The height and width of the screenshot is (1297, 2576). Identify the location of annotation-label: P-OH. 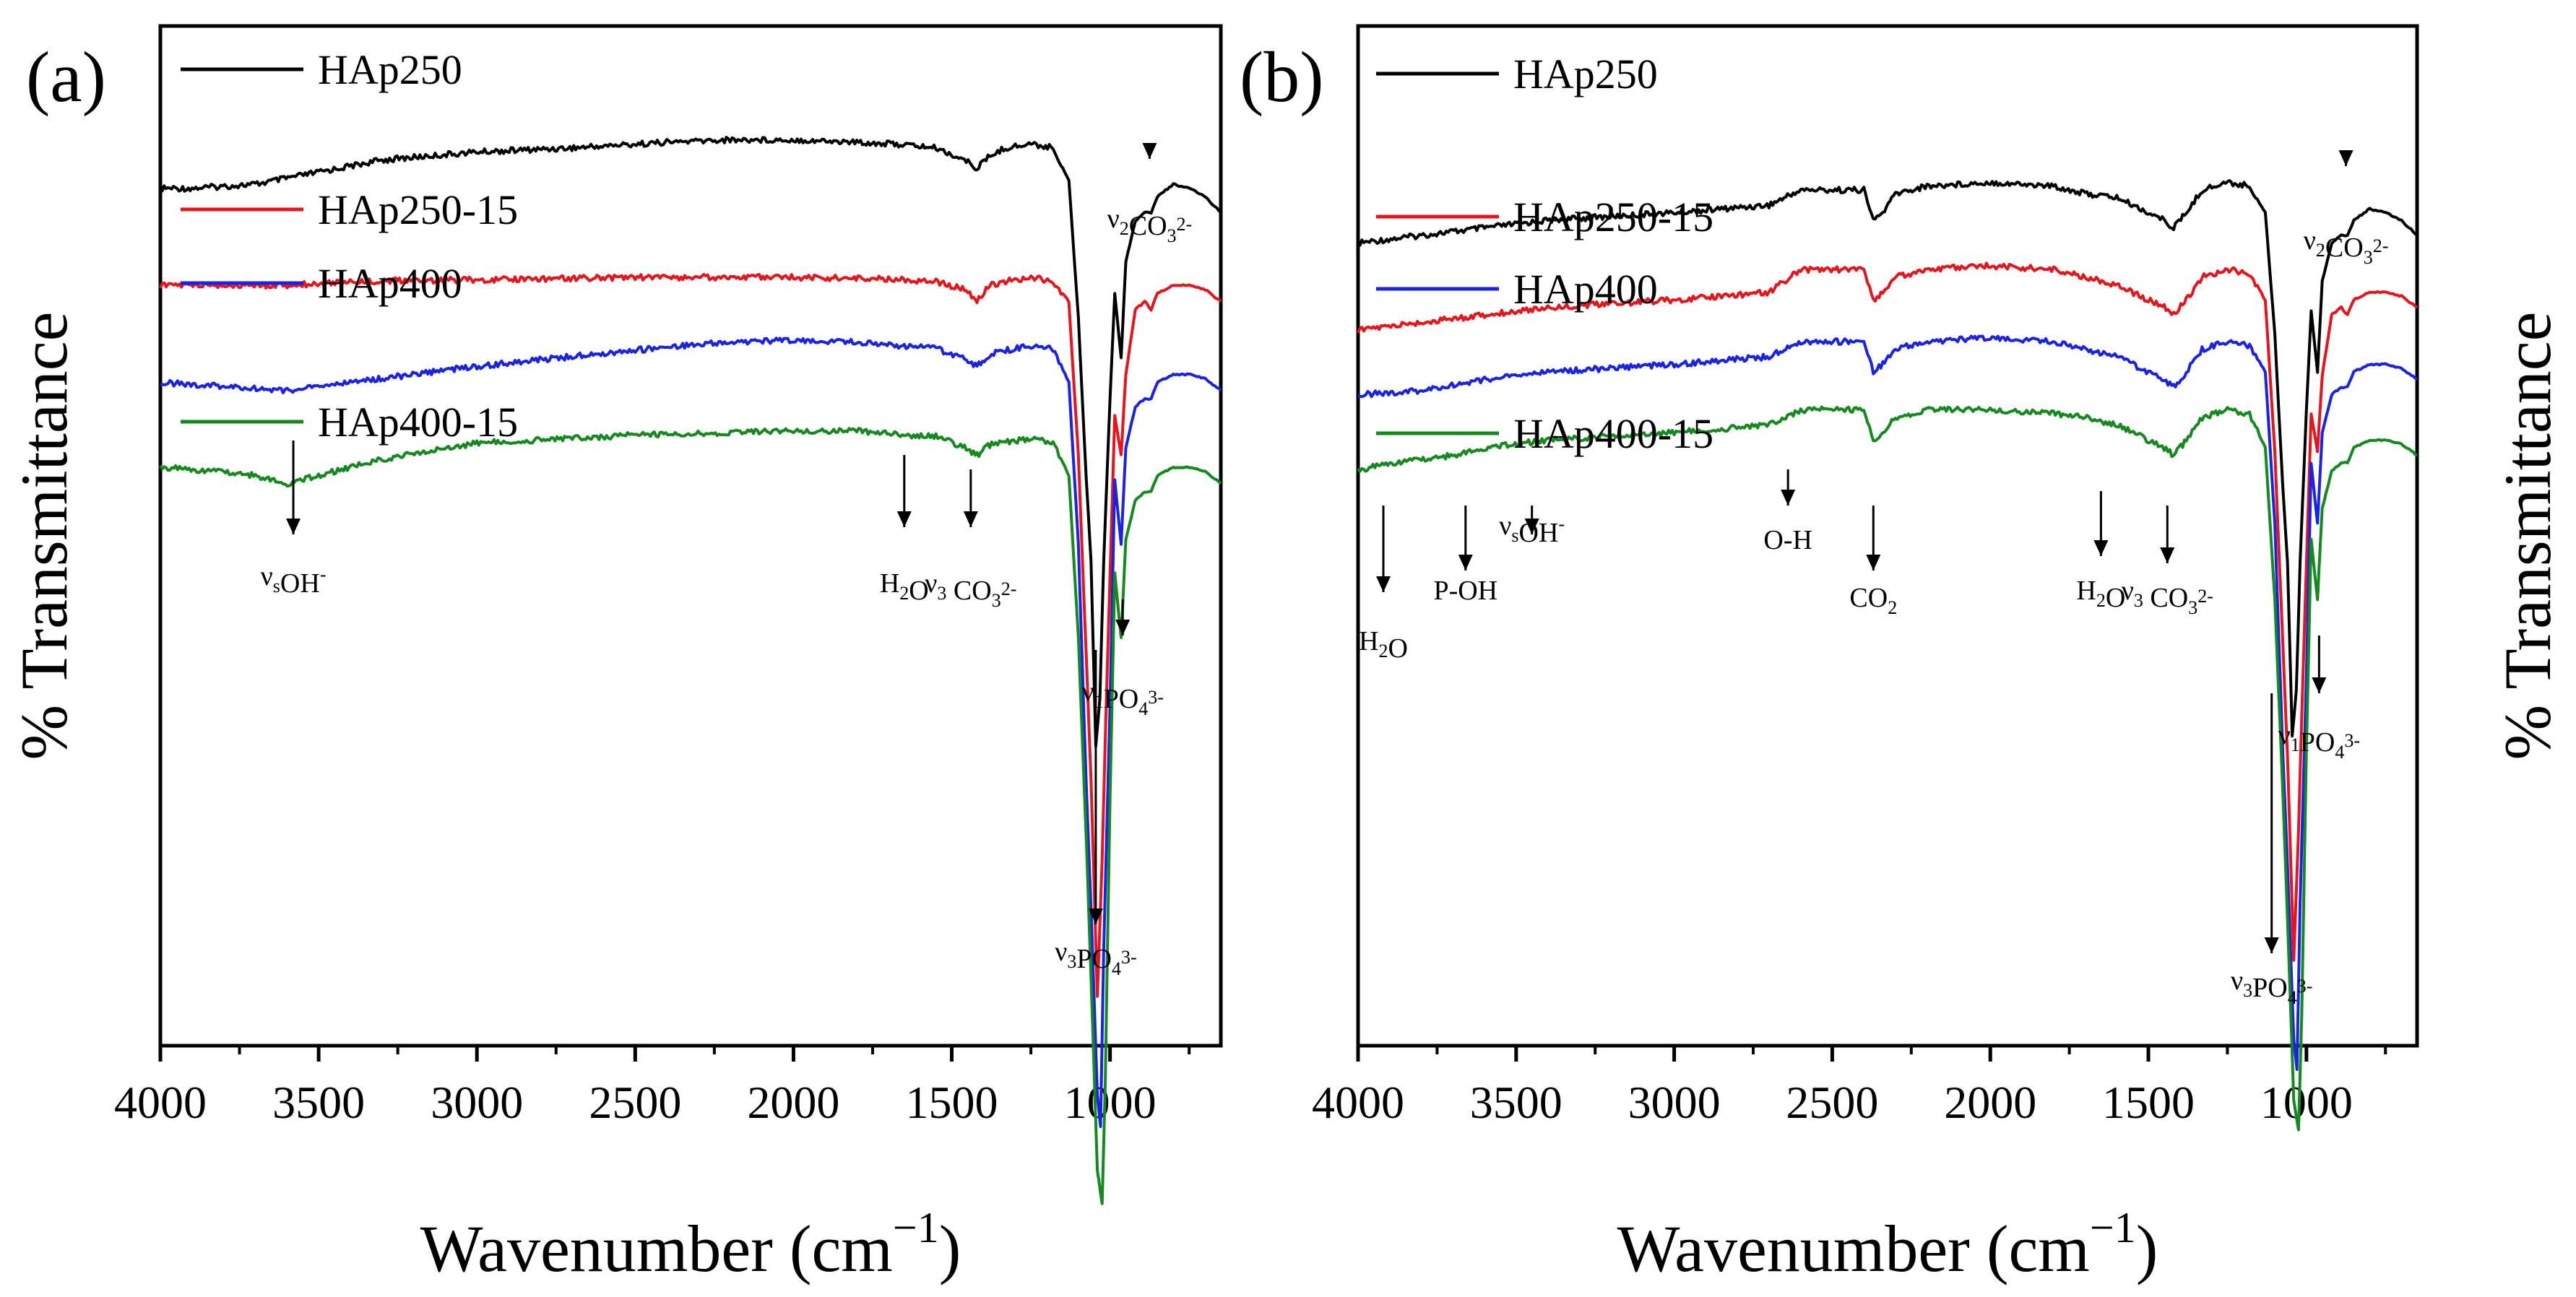
(1465, 591).